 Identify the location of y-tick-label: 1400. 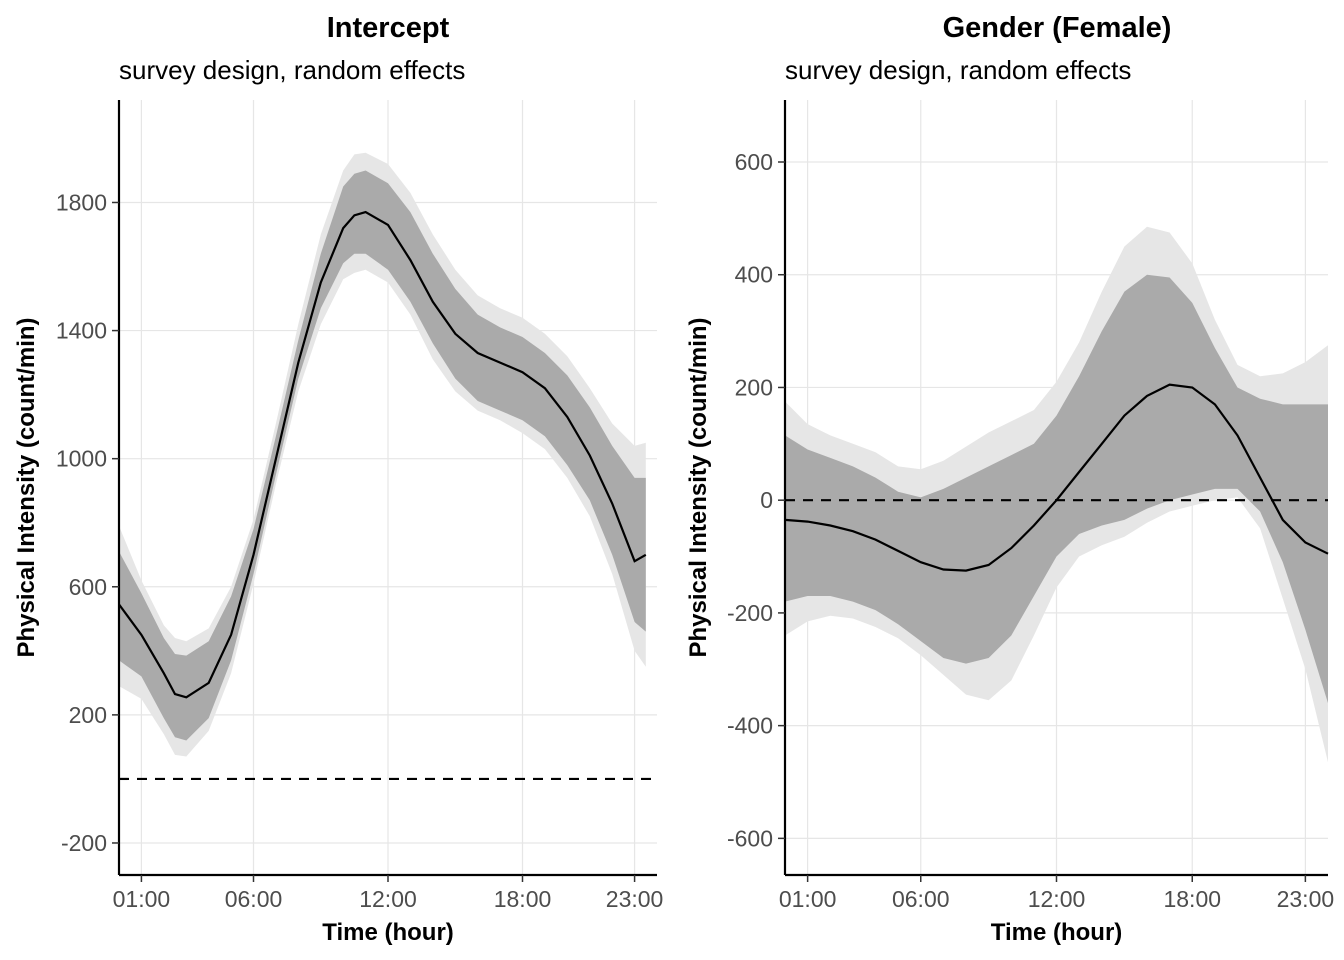
(81, 331).